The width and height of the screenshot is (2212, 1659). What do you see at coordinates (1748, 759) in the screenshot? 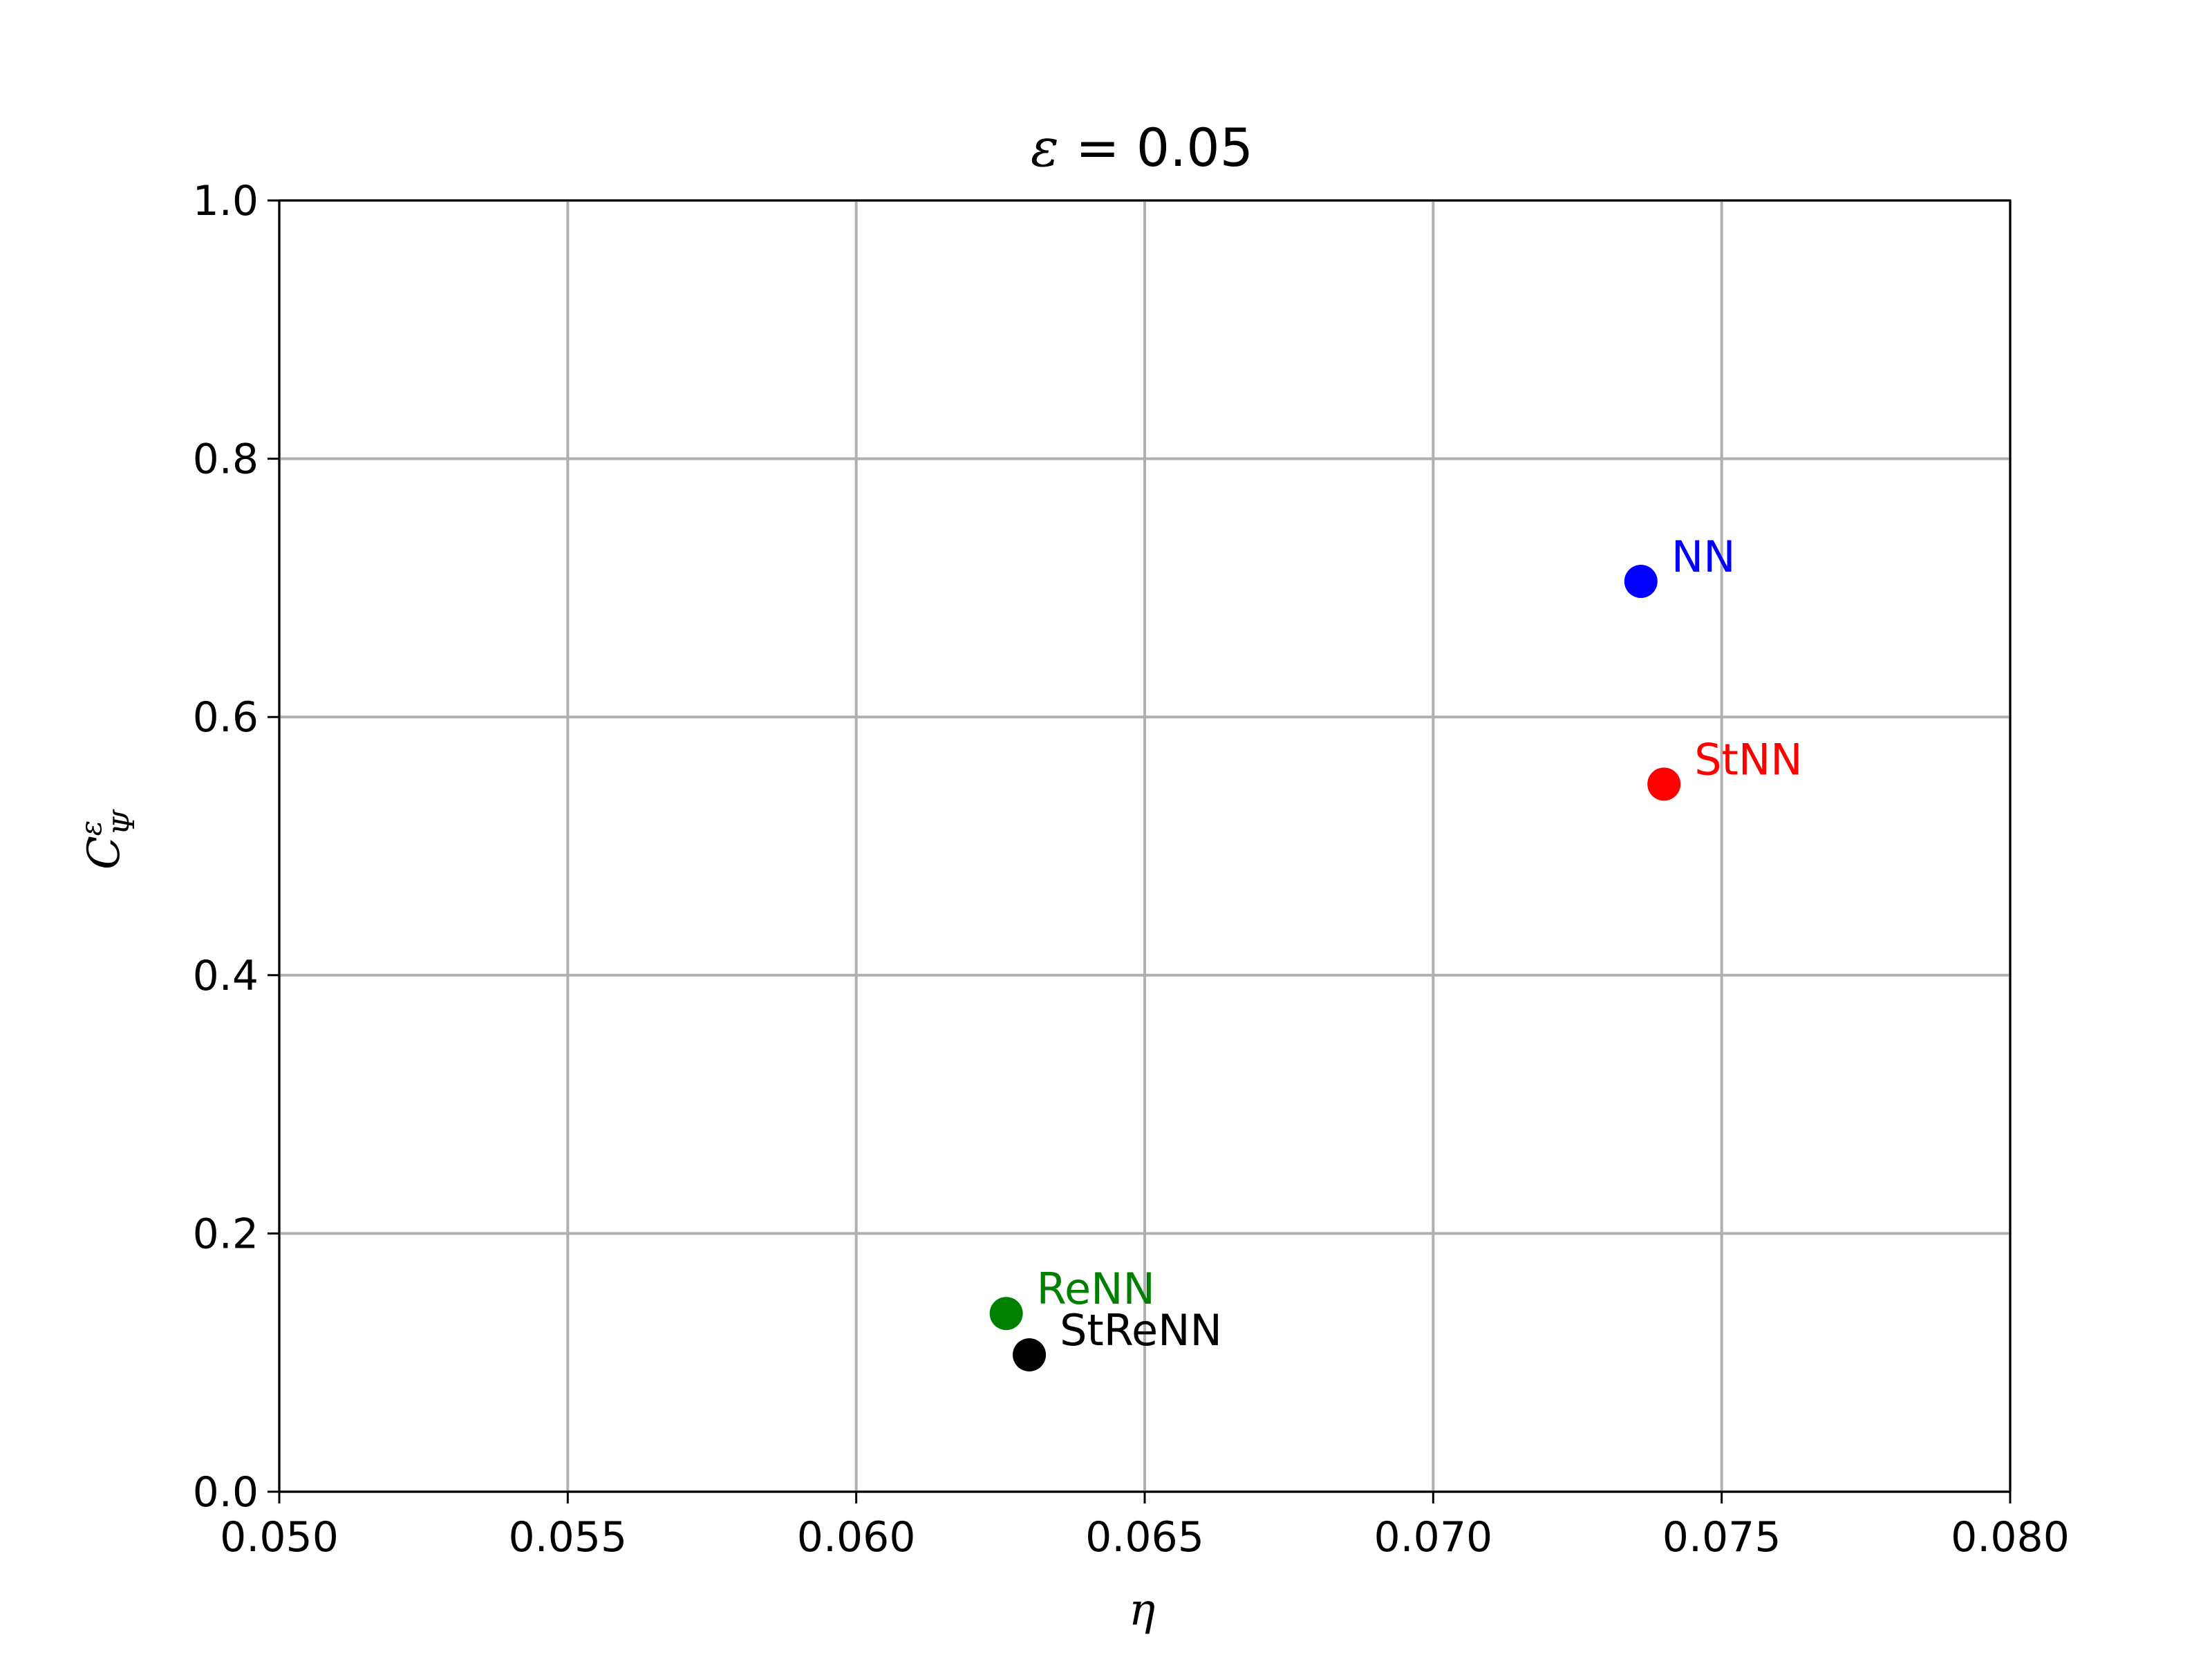
I see `point-label-stnn: StNN` at bounding box center [1748, 759].